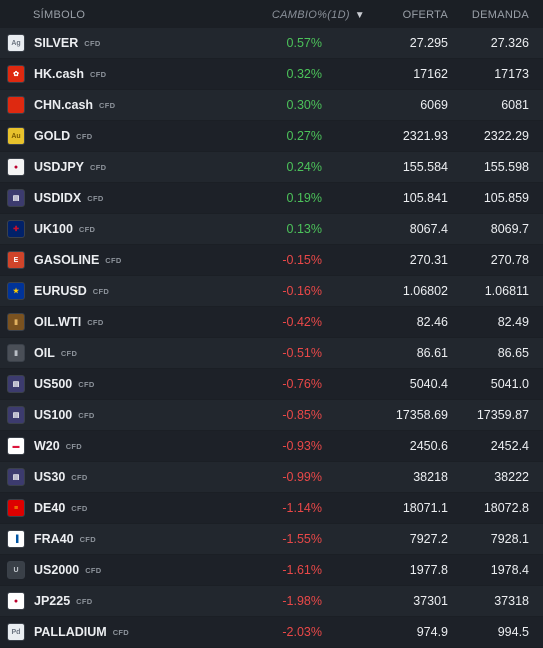 This screenshot has height=648, width=543. What do you see at coordinates (271, 415) in the screenshot?
I see `table-row: ▤ US100 CFD -0.85% 17358.69 17359.87` at bounding box center [271, 415].